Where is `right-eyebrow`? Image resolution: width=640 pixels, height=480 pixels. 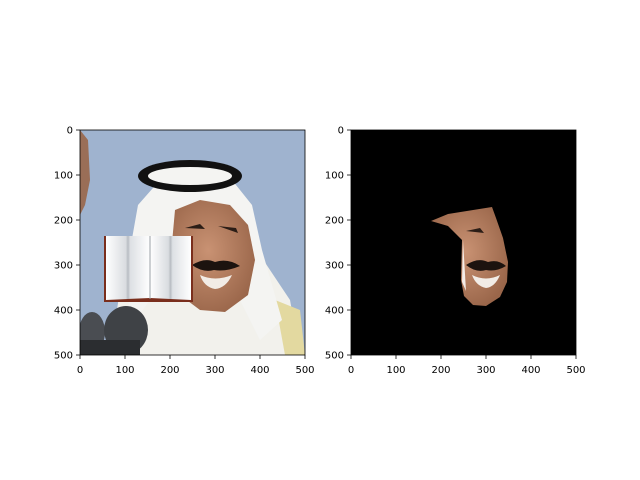 right-eyebrow is located at coordinates (228, 229).